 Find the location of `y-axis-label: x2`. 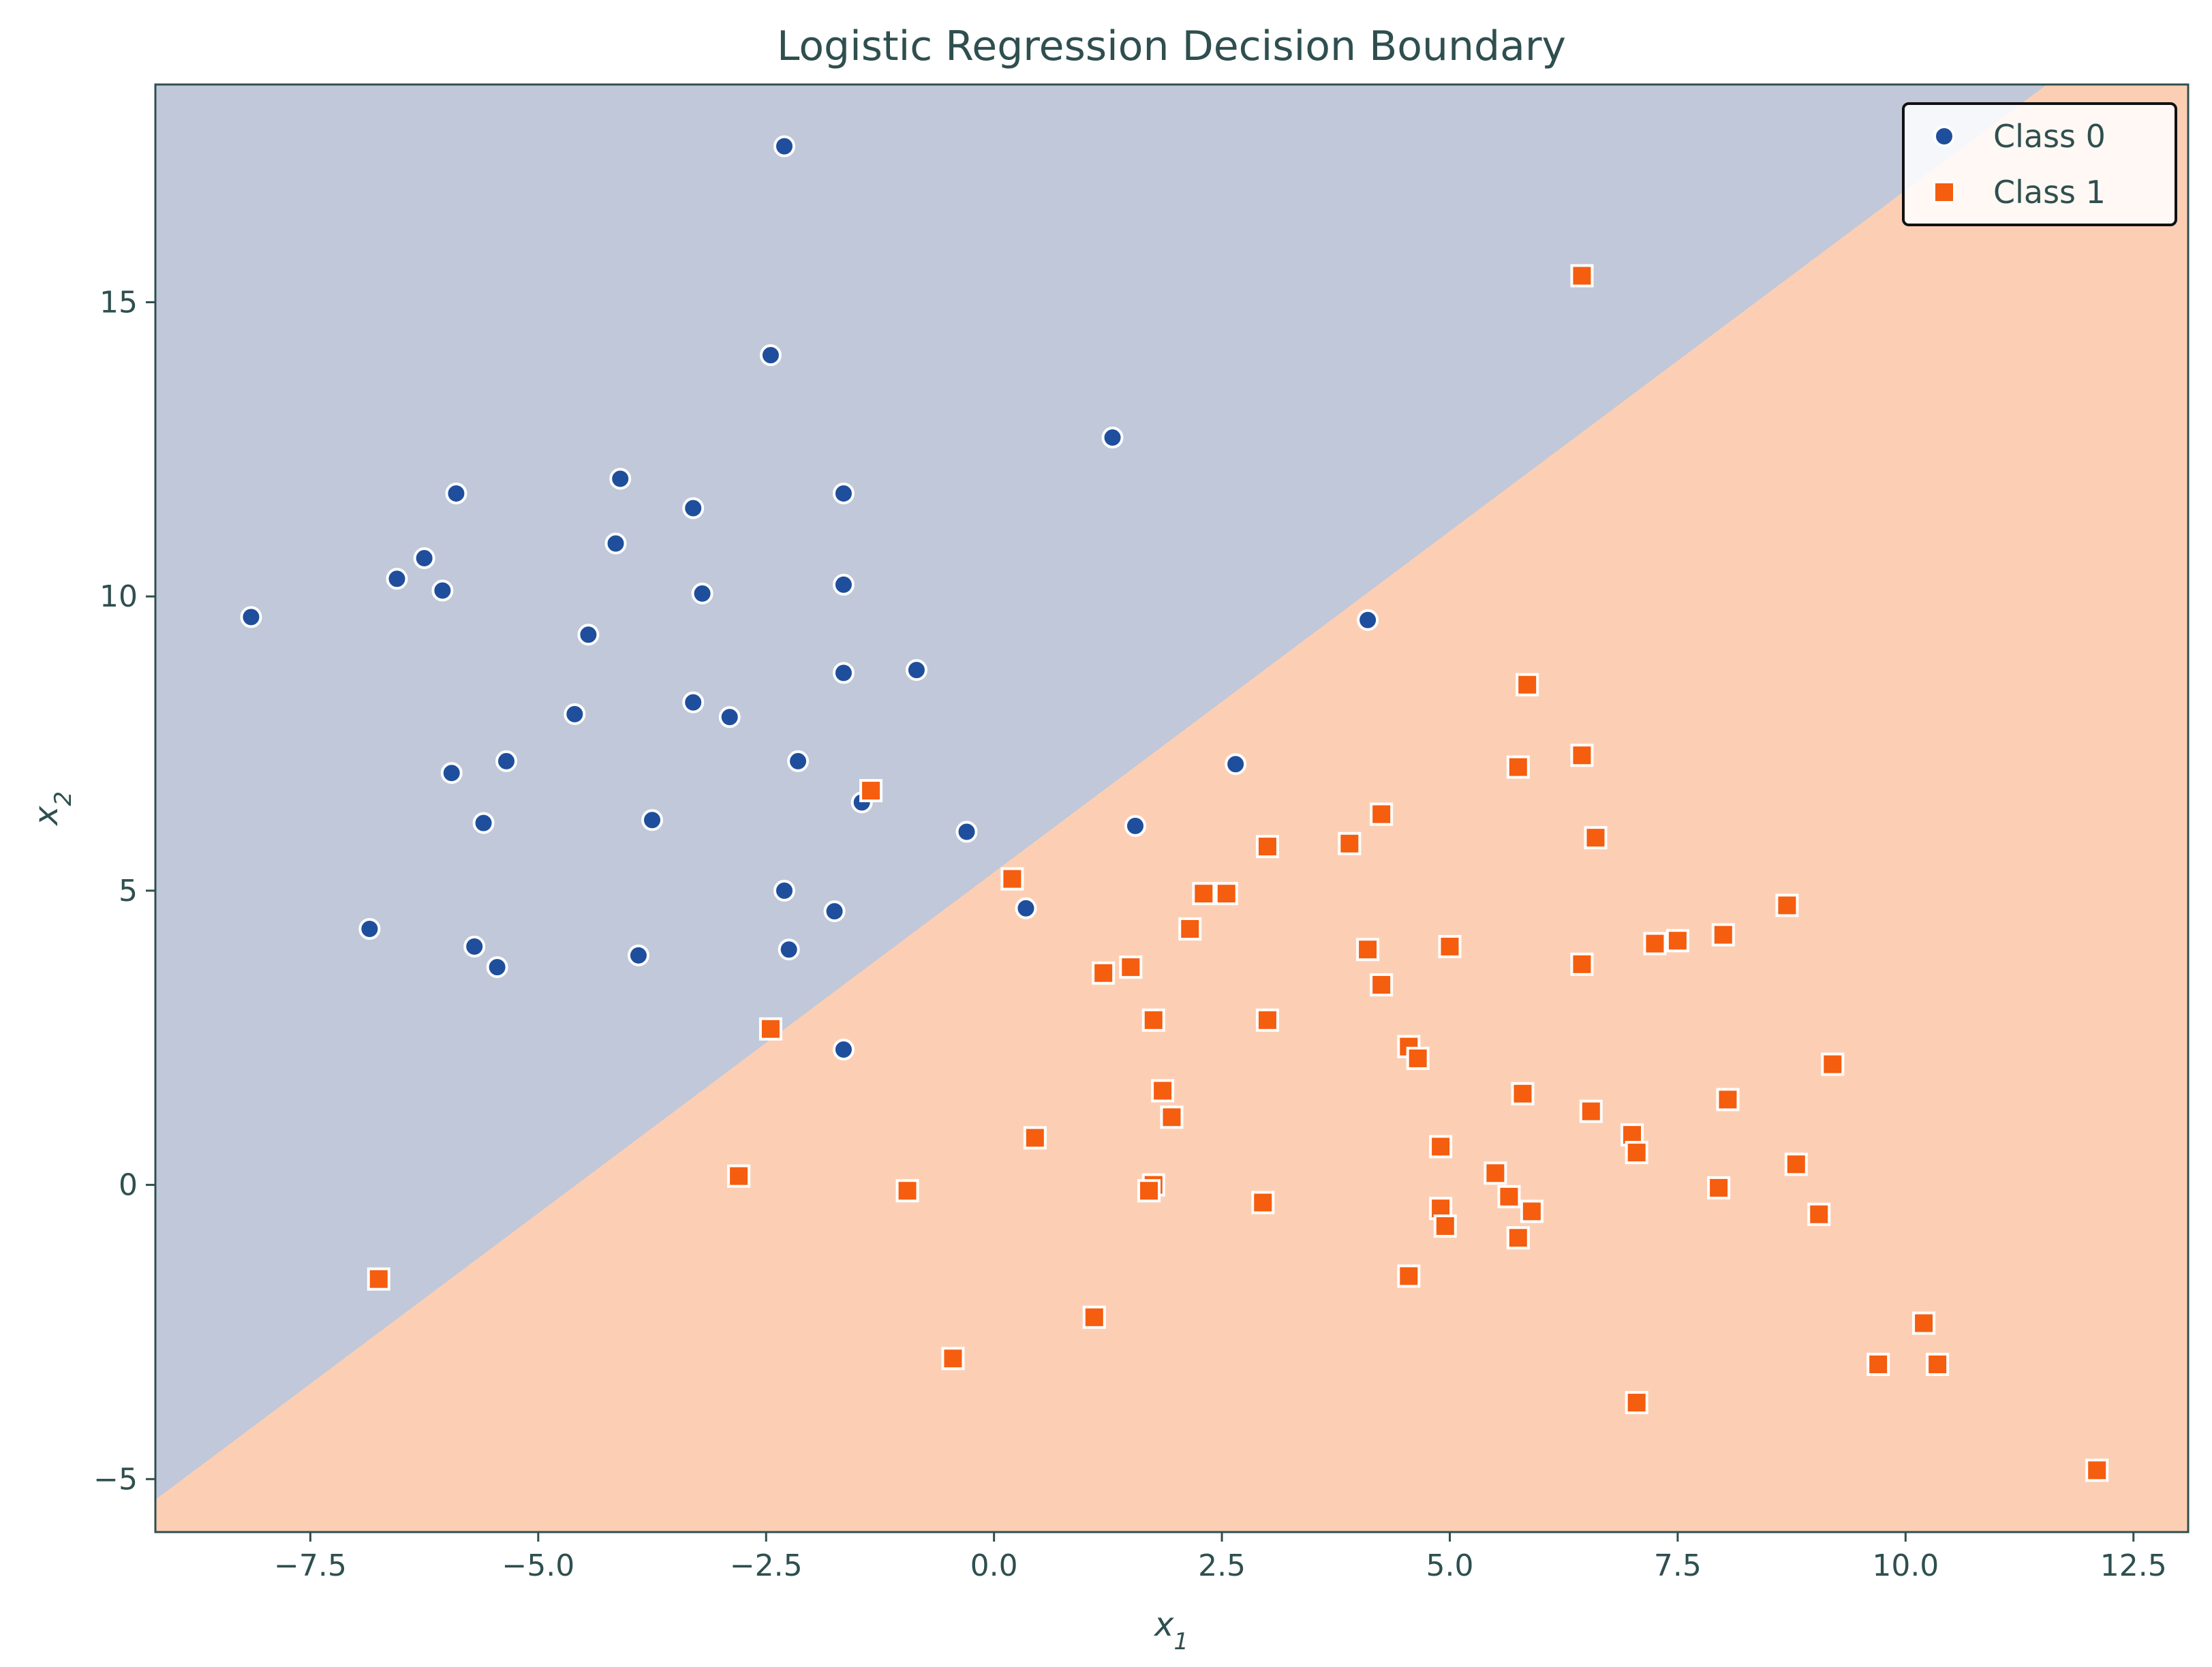

y-axis-label: x2 is located at coordinates (52, 809).